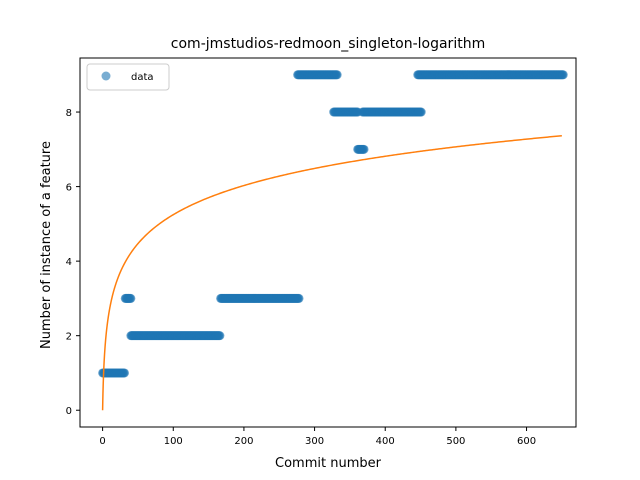 The image size is (640, 480). What do you see at coordinates (46, 245) in the screenshot?
I see `y-axis-title: Number of instance of a feature` at bounding box center [46, 245].